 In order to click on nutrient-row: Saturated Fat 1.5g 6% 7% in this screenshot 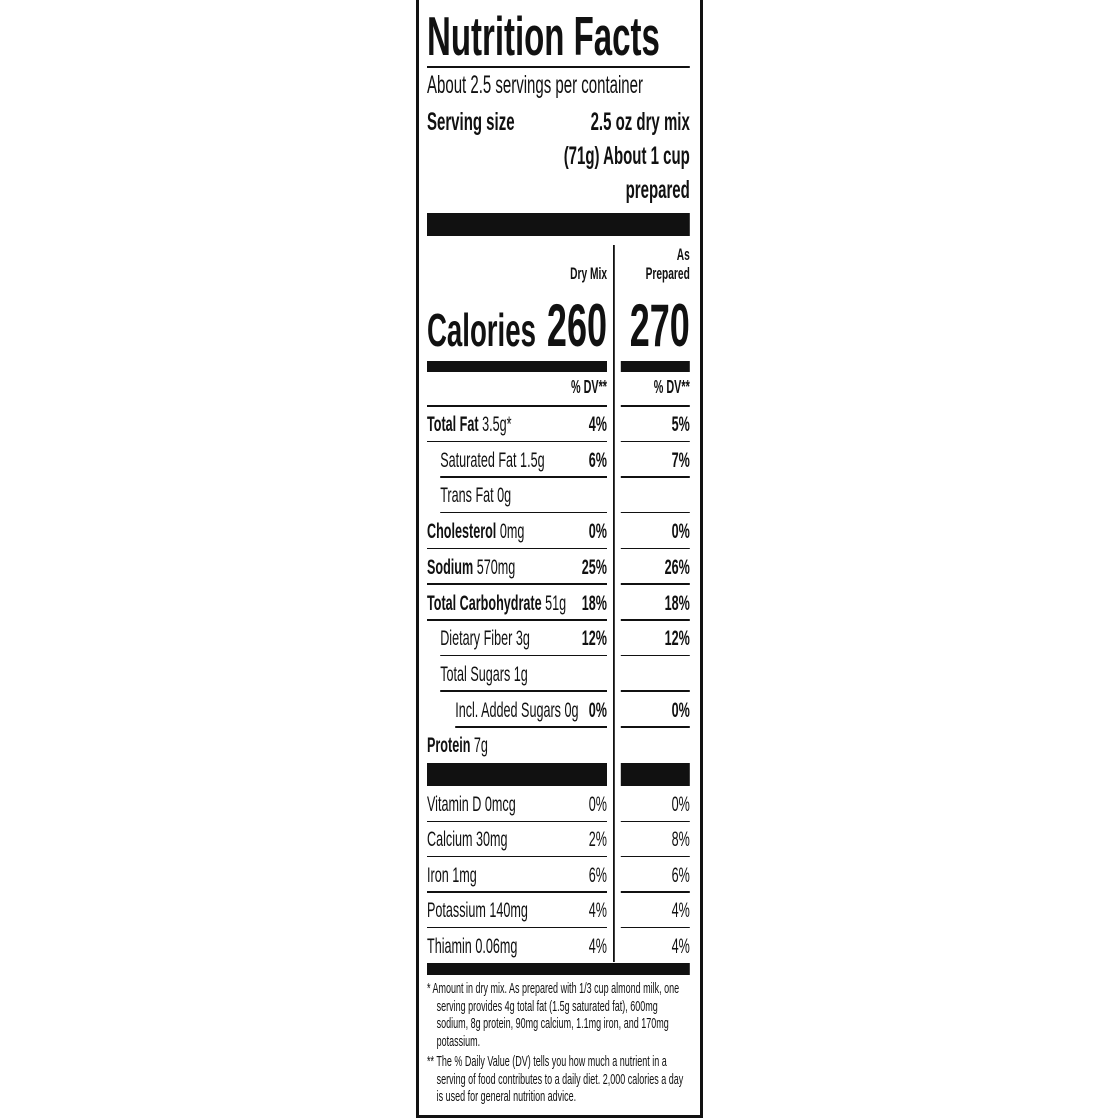, I will do `click(558, 460)`.